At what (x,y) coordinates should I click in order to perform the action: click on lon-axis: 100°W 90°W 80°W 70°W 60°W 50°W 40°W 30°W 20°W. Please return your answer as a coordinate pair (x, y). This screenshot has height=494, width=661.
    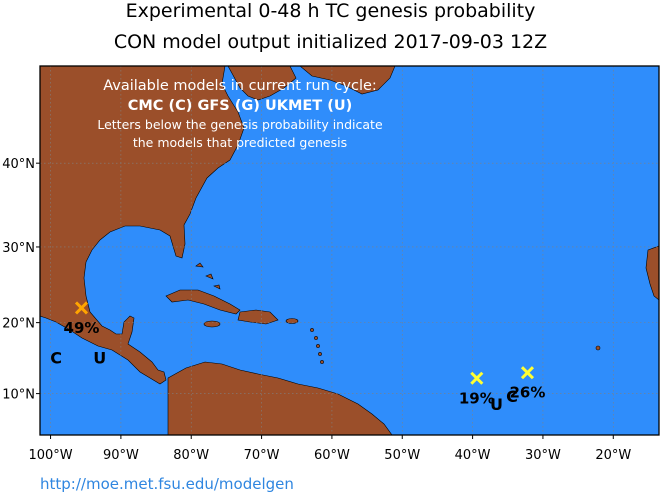
    Looking at the image, I should click on (329, 449).